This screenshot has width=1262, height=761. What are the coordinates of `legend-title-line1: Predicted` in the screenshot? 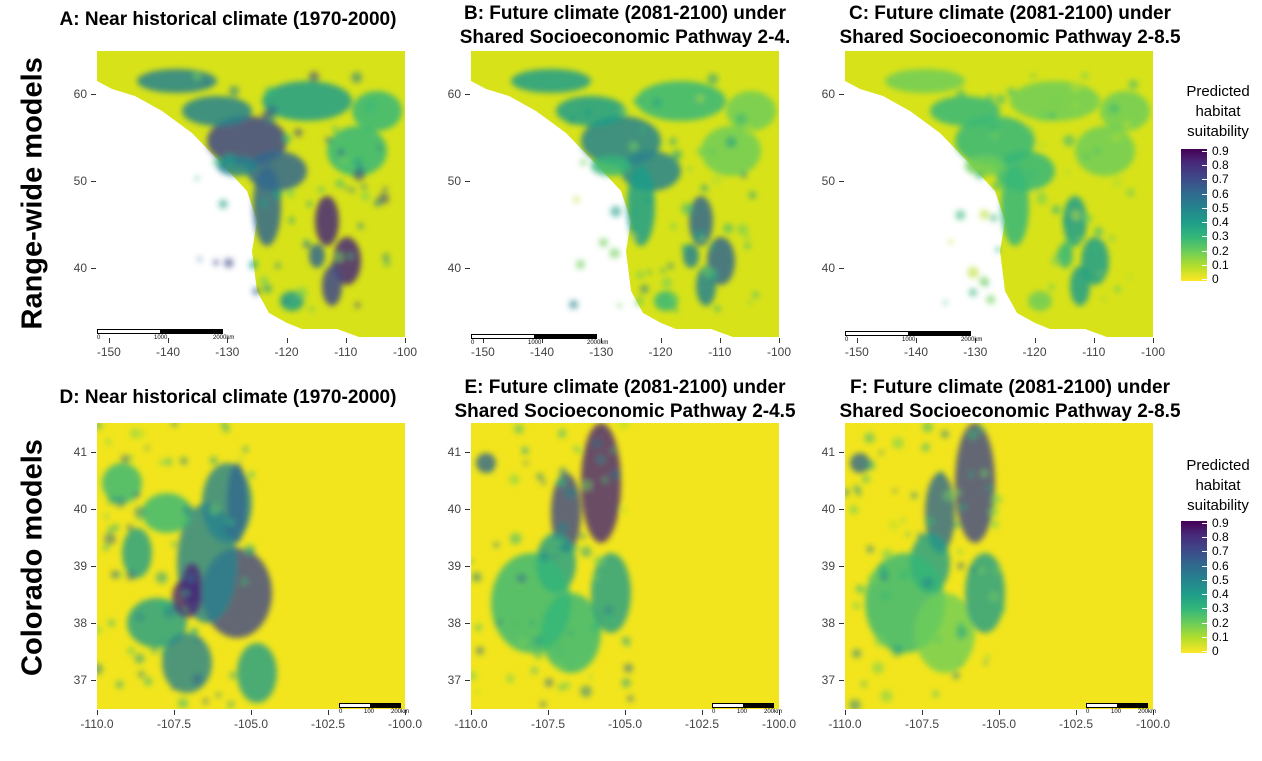 It's located at (1218, 91).